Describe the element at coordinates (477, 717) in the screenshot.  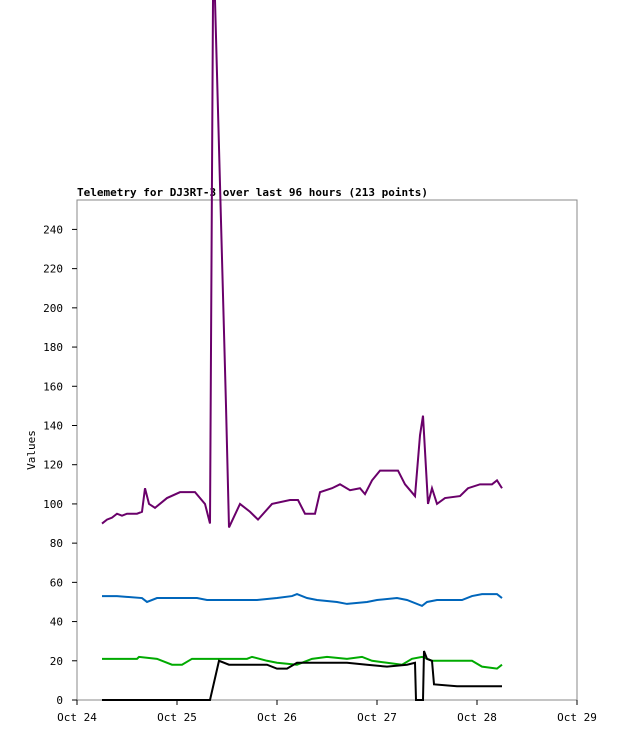
I see `x-tick-label: Oct 28` at that location.